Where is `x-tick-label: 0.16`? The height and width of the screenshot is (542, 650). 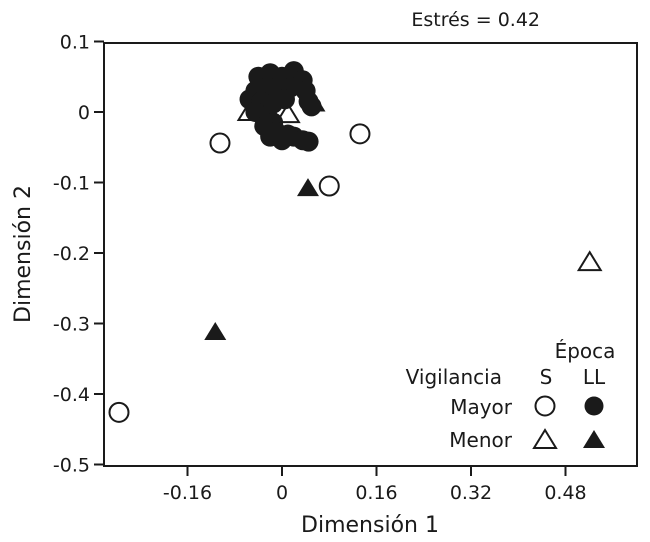
x-tick-label: 0.16 is located at coordinates (376, 493).